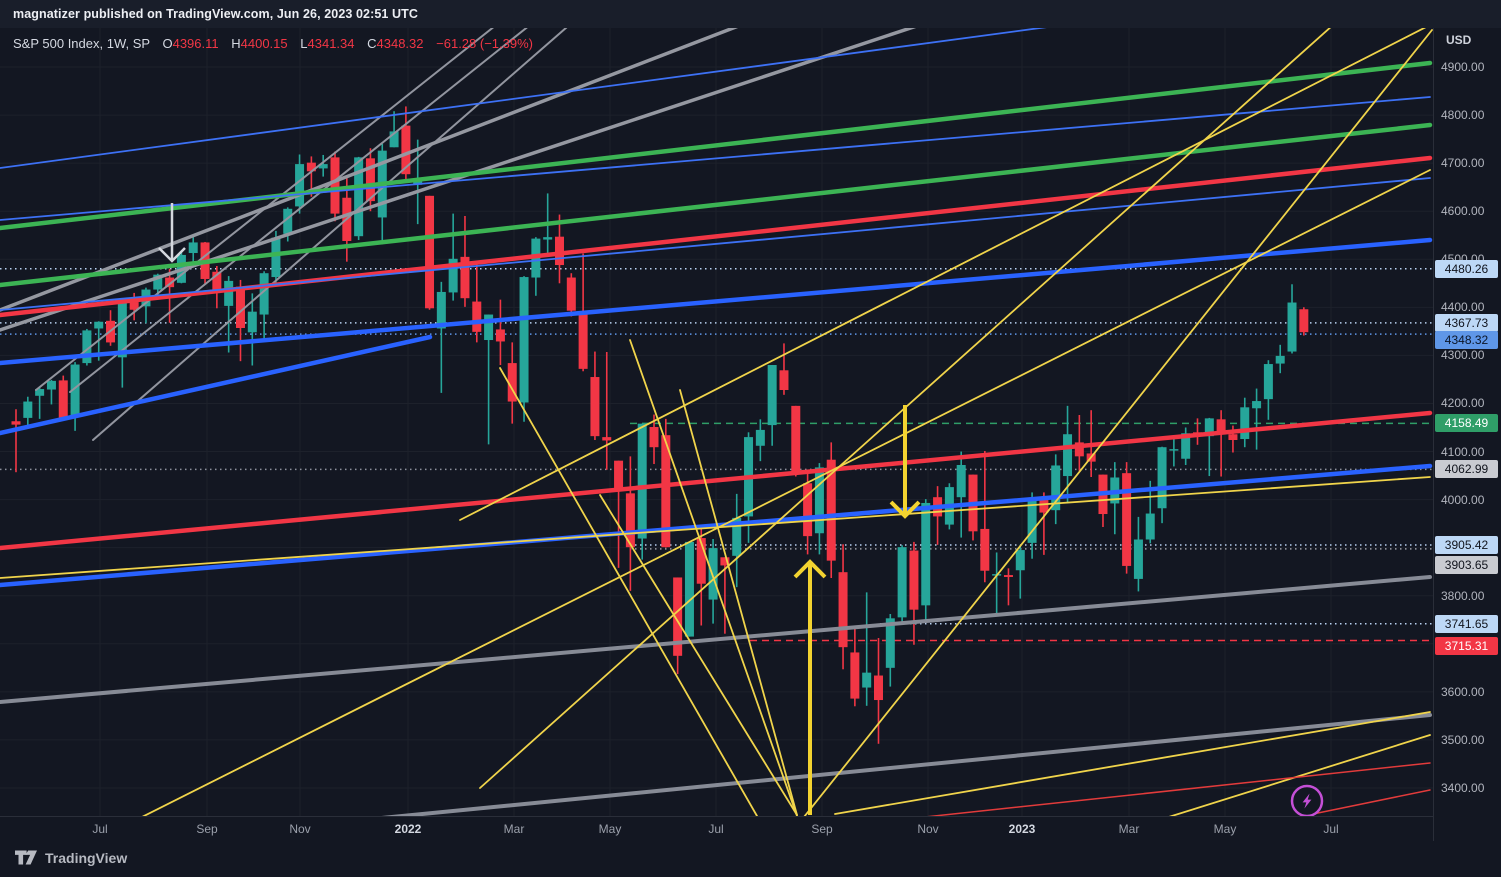  I want to click on tradingview-logo-icon, so click(26, 857).